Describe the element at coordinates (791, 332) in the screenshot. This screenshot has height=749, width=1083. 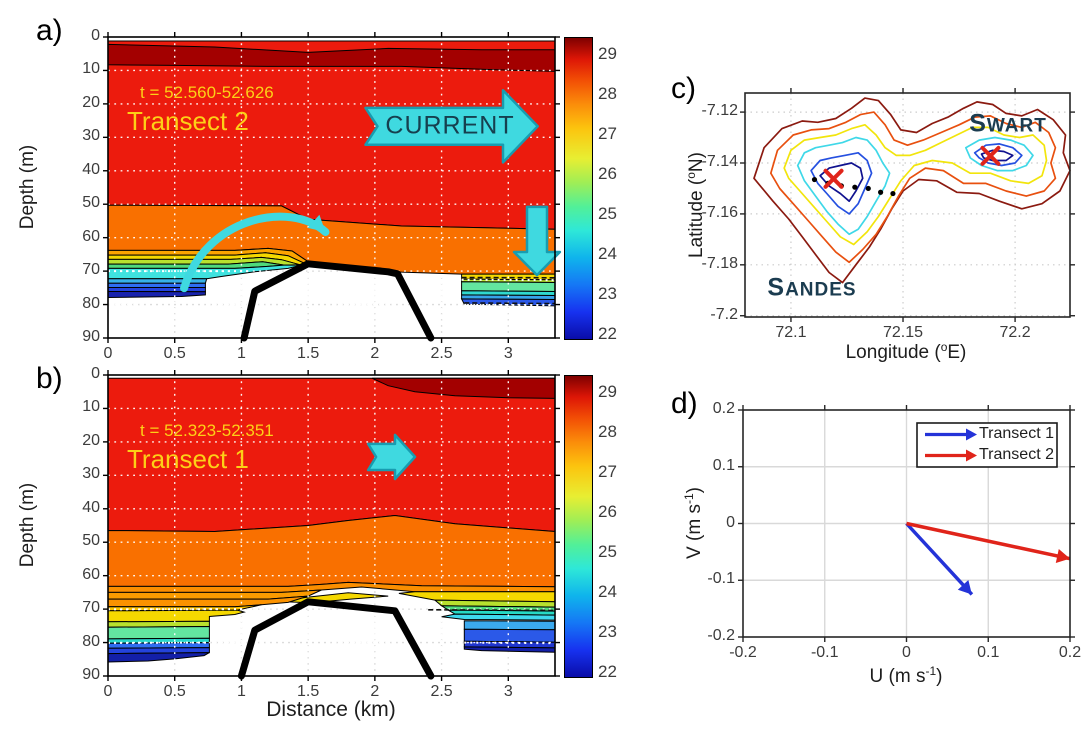
I see `tick-label: 72.1` at that location.